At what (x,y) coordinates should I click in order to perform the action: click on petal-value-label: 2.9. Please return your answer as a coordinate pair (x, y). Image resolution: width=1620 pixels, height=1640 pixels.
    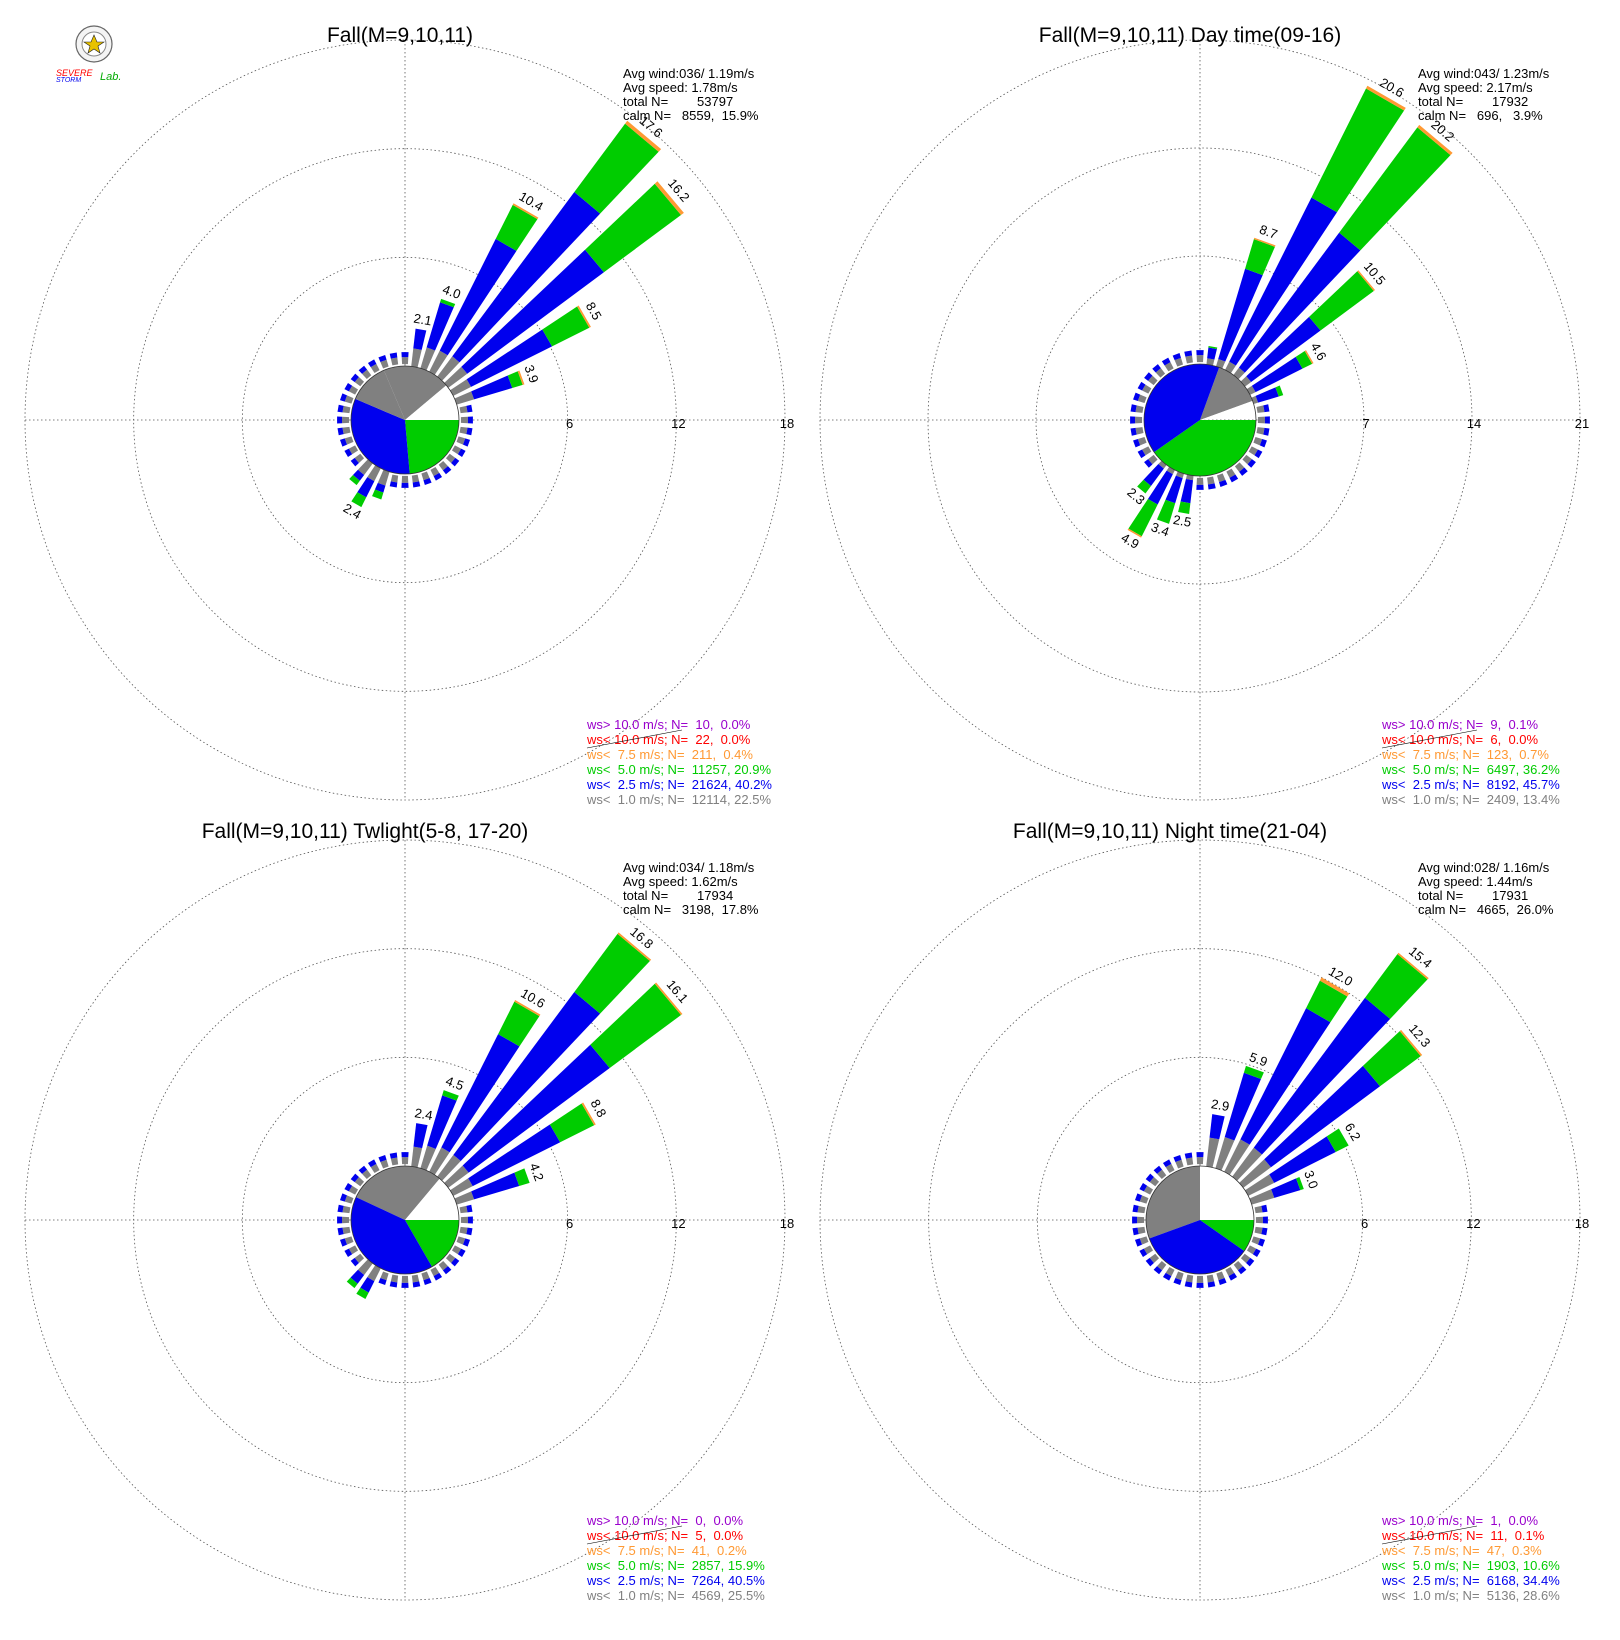
    Looking at the image, I should click on (1220, 1105).